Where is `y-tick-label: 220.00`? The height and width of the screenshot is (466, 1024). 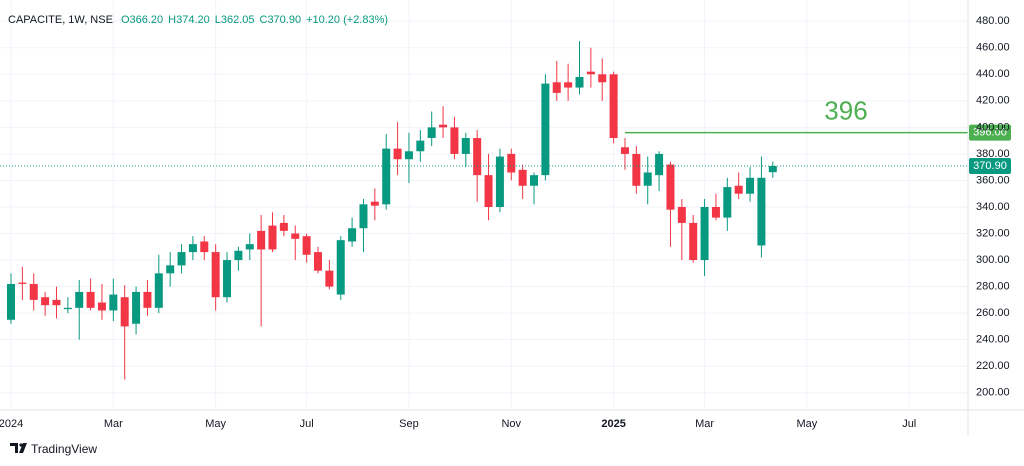
y-tick-label: 220.00 is located at coordinates (993, 366).